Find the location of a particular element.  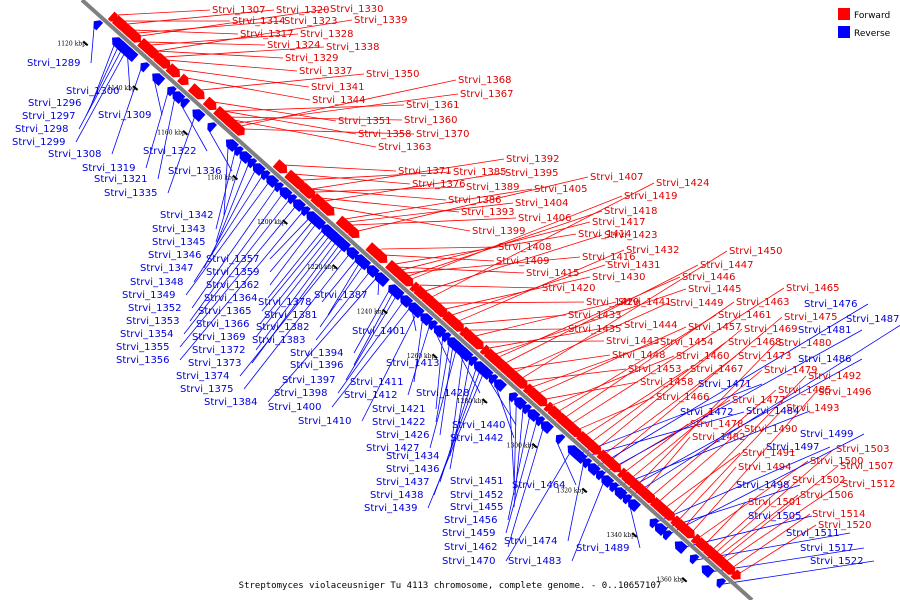

reverse-gene-label: Strvi_1348 is located at coordinates (157, 282).